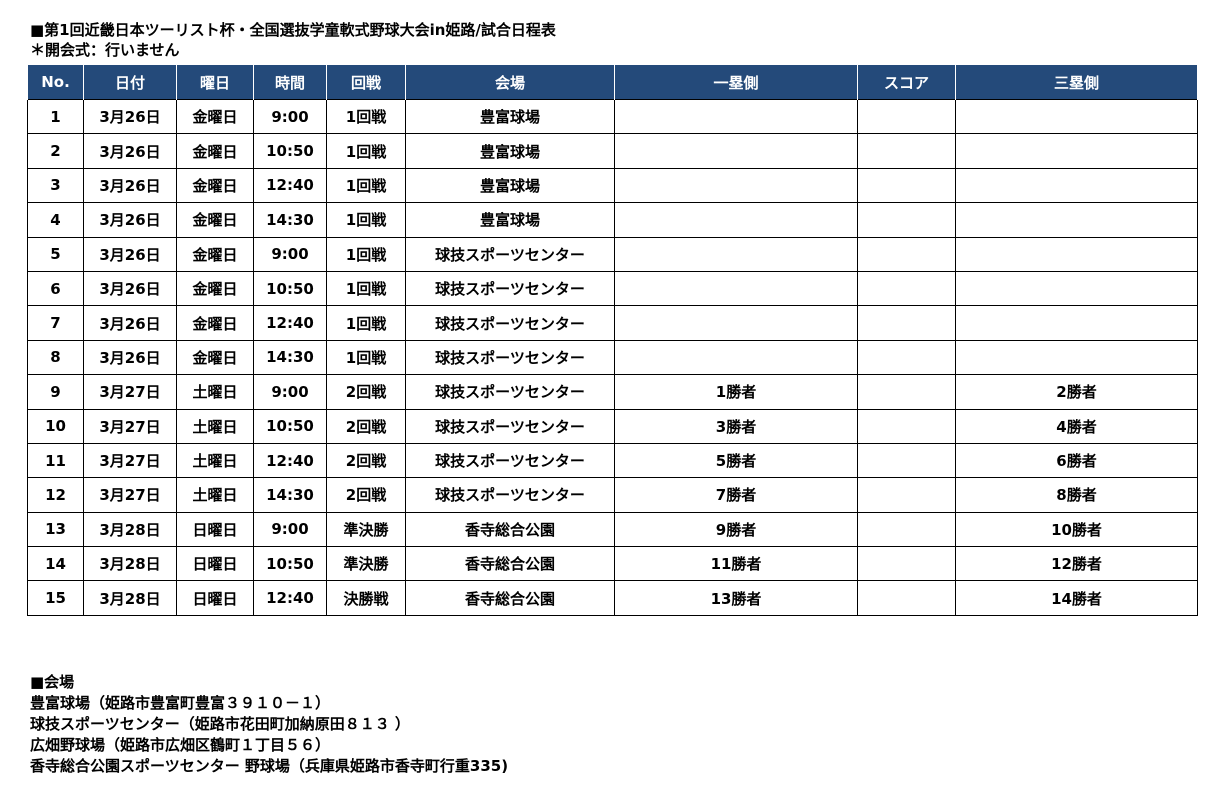  I want to click on table-cell: 12:40, so click(290, 185).